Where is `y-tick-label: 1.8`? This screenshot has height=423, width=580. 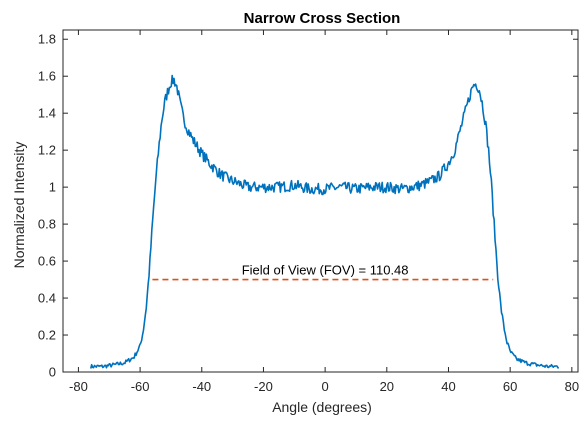 y-tick-label: 1.8 is located at coordinates (47, 39).